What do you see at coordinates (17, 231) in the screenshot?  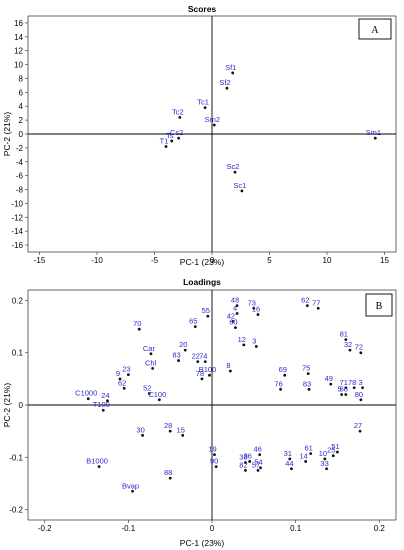 I see `scores-ytick-label: -14` at bounding box center [17, 231].